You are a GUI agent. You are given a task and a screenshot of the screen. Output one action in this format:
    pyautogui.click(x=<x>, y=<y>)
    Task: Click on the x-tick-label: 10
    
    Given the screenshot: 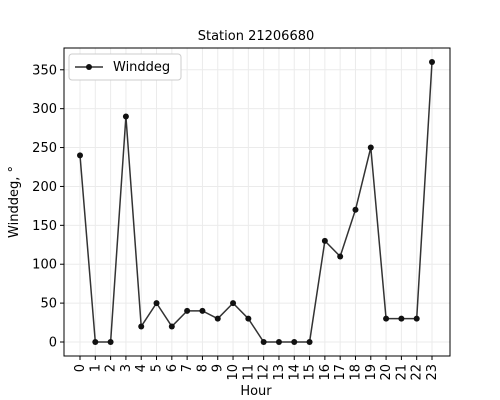 What is the action you would take?
    pyautogui.click(x=233, y=372)
    